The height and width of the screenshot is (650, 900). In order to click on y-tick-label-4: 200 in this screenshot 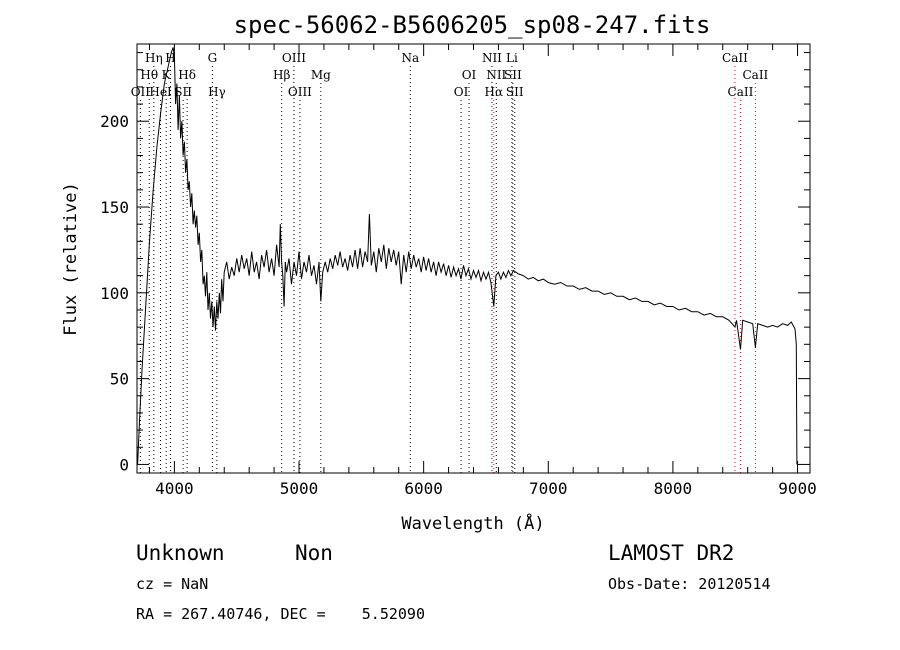, I will do `click(114, 121)`.